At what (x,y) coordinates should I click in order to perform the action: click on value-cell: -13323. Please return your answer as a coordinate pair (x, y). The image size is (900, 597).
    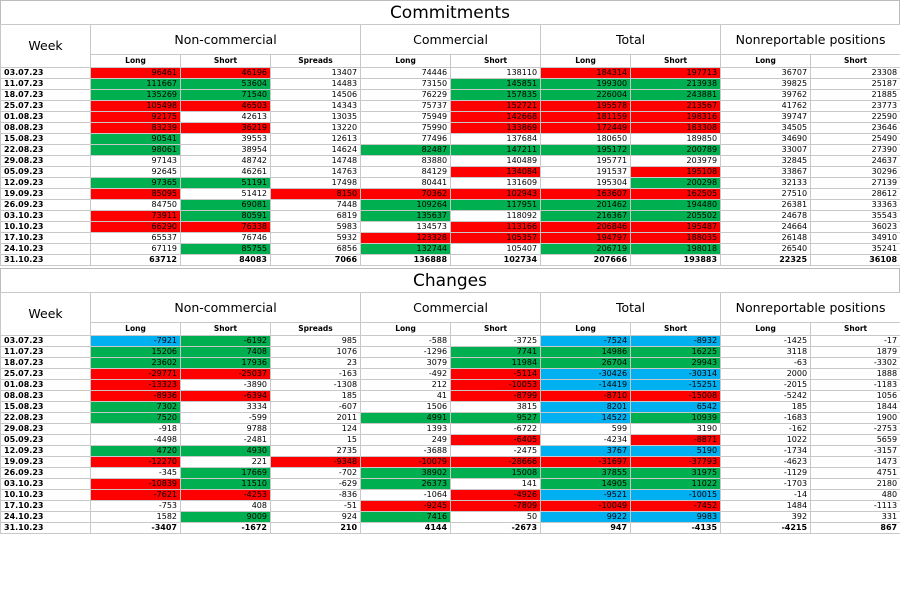
    Looking at the image, I should click on (135, 385).